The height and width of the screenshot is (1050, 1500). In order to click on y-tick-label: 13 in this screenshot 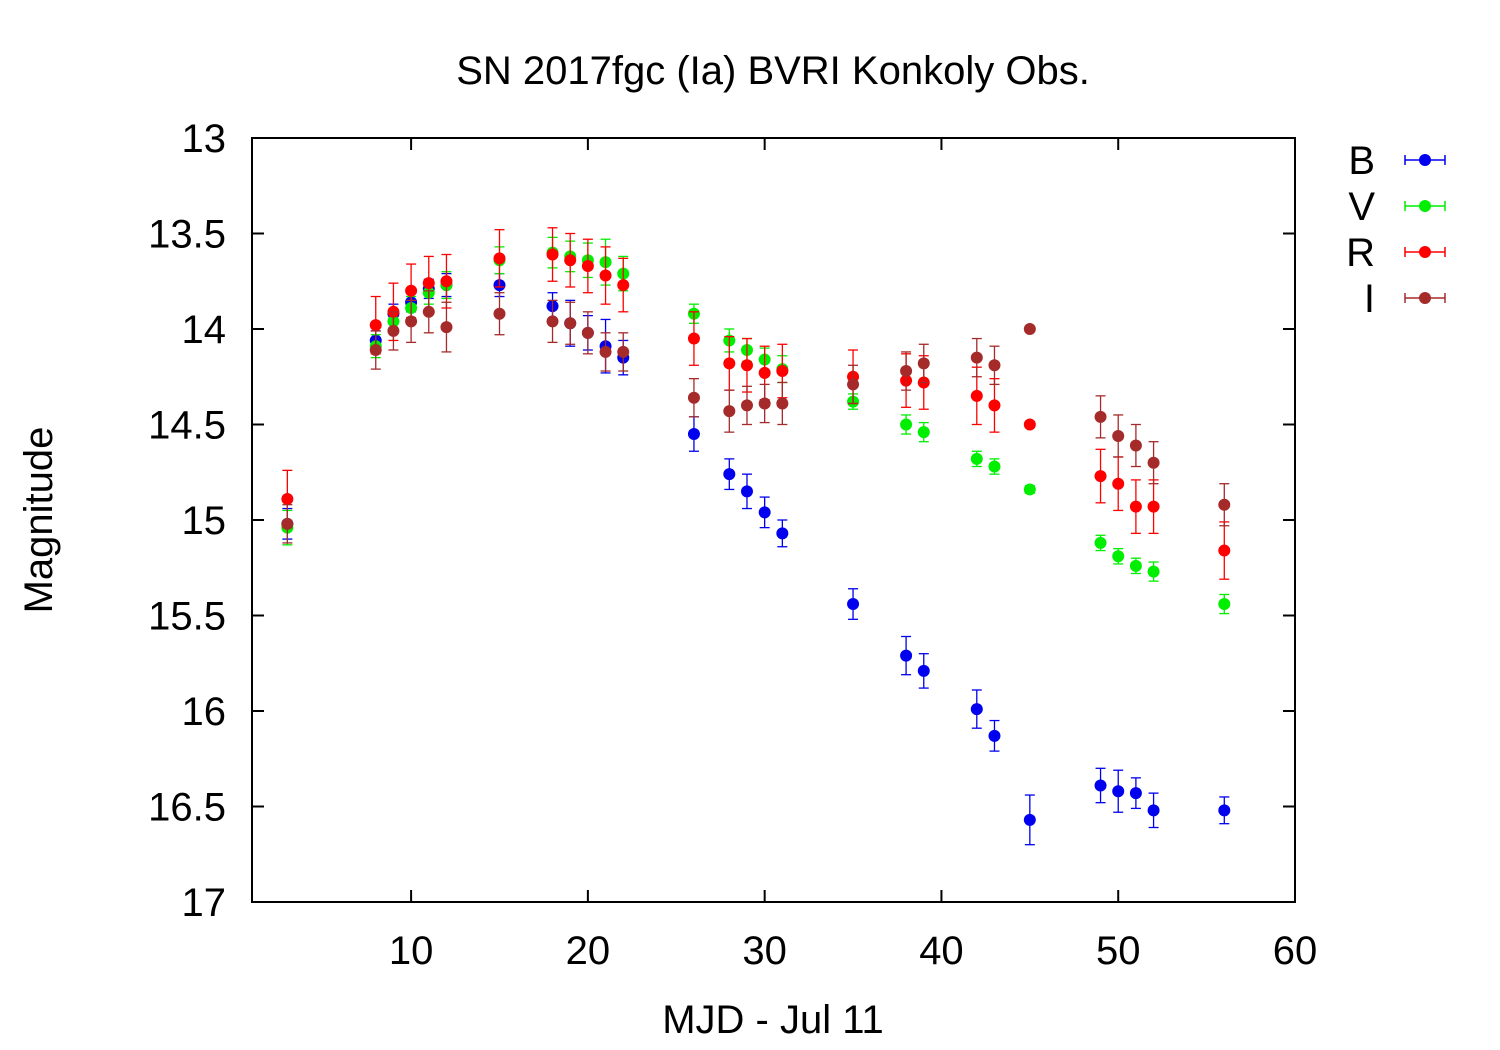, I will do `click(204, 139)`.